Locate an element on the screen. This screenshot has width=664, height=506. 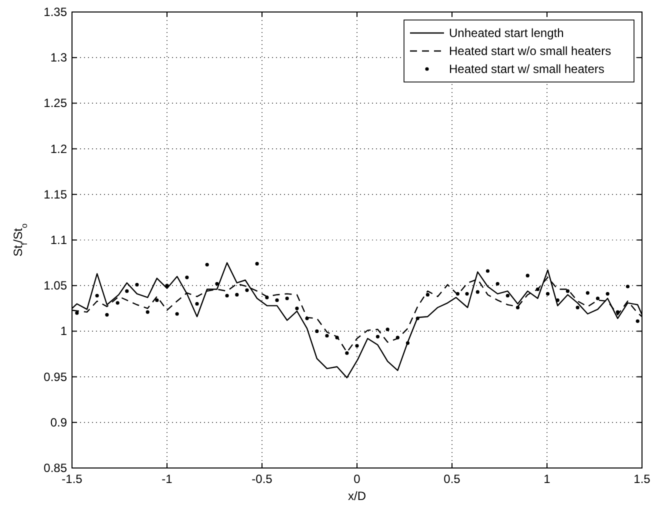
y-tick-label: 1.3 is located at coordinates (59, 57).